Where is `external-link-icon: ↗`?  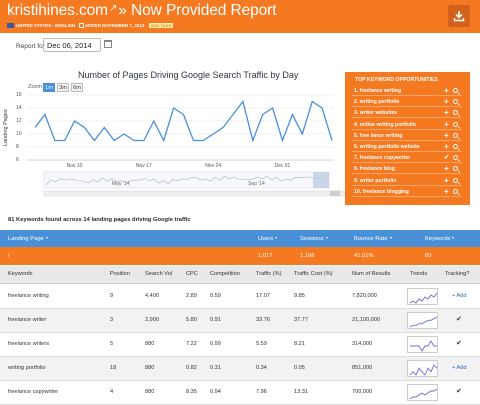
external-link-icon: ↗ is located at coordinates (113, 8).